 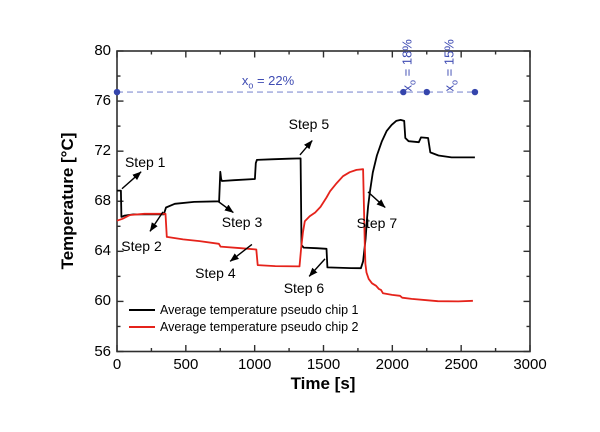 I want to click on x-axis-title: Time [s], so click(x=323, y=383).